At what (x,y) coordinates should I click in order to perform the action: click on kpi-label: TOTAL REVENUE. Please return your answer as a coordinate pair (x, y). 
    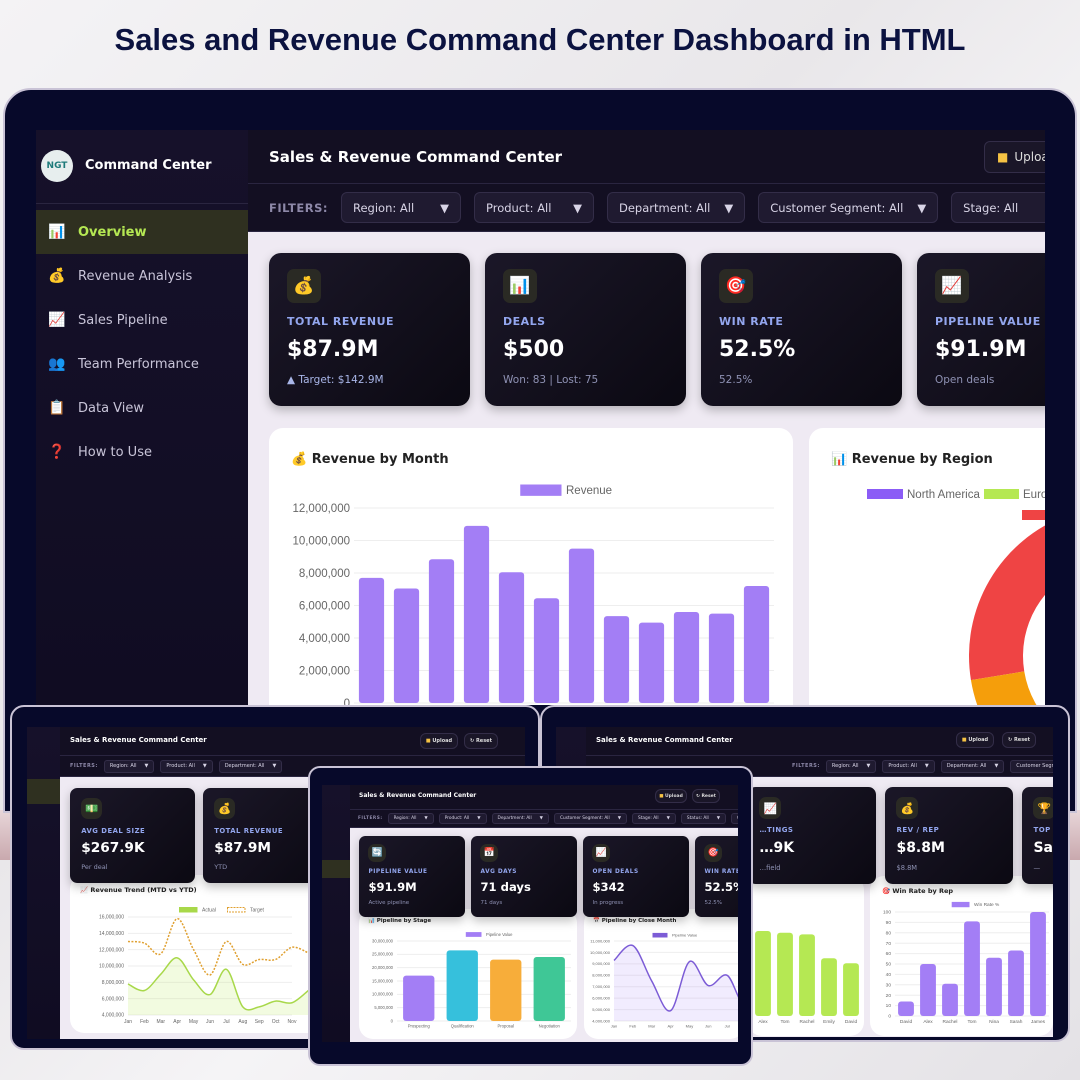
    Looking at the image, I should click on (249, 830).